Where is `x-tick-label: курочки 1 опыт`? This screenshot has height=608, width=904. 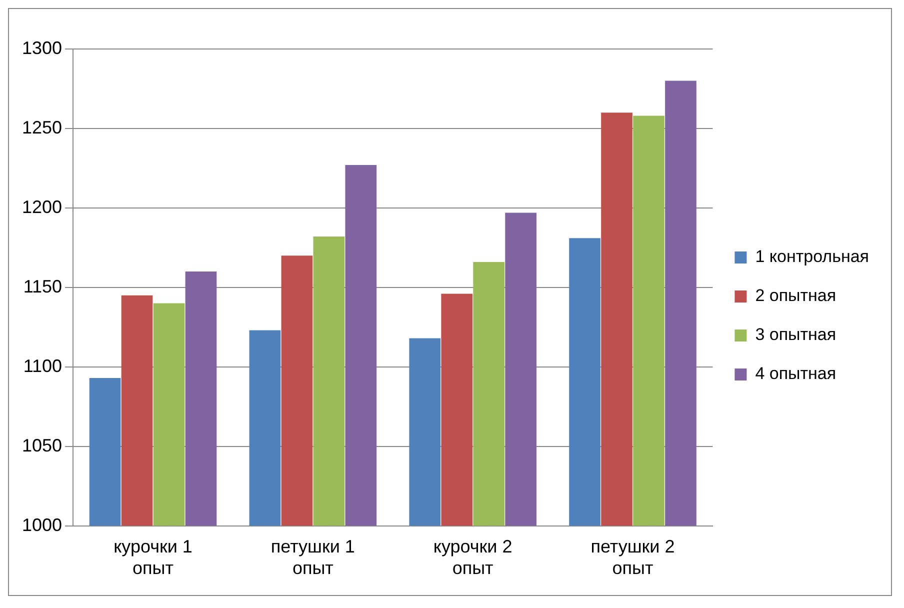 x-tick-label: курочки 1 опыт is located at coordinates (153, 557).